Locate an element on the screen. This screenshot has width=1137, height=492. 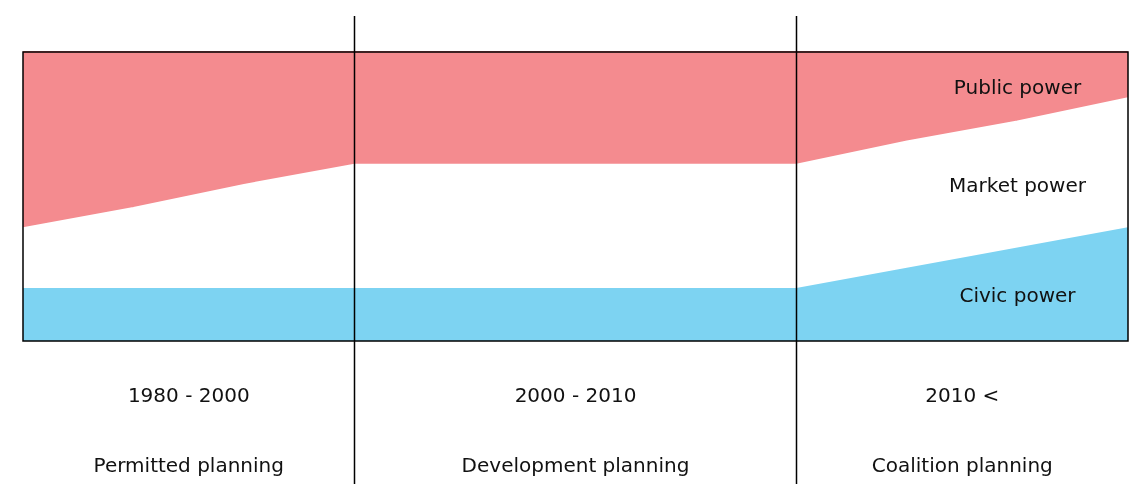
series-label: Market power is located at coordinates (1018, 184).